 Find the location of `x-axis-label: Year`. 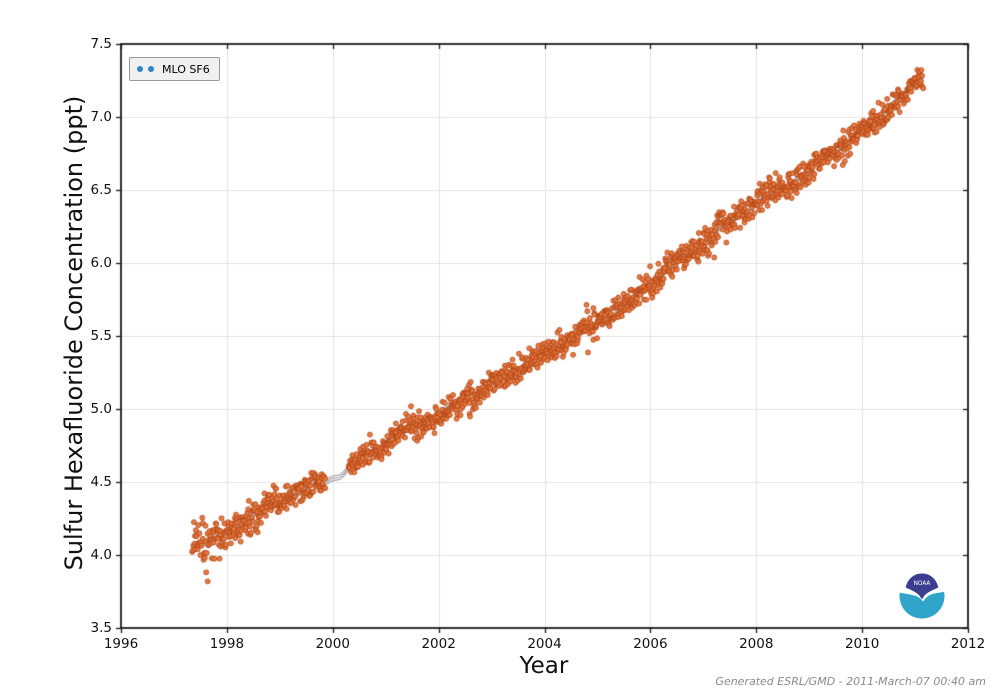

x-axis-label: Year is located at coordinates (544, 666).